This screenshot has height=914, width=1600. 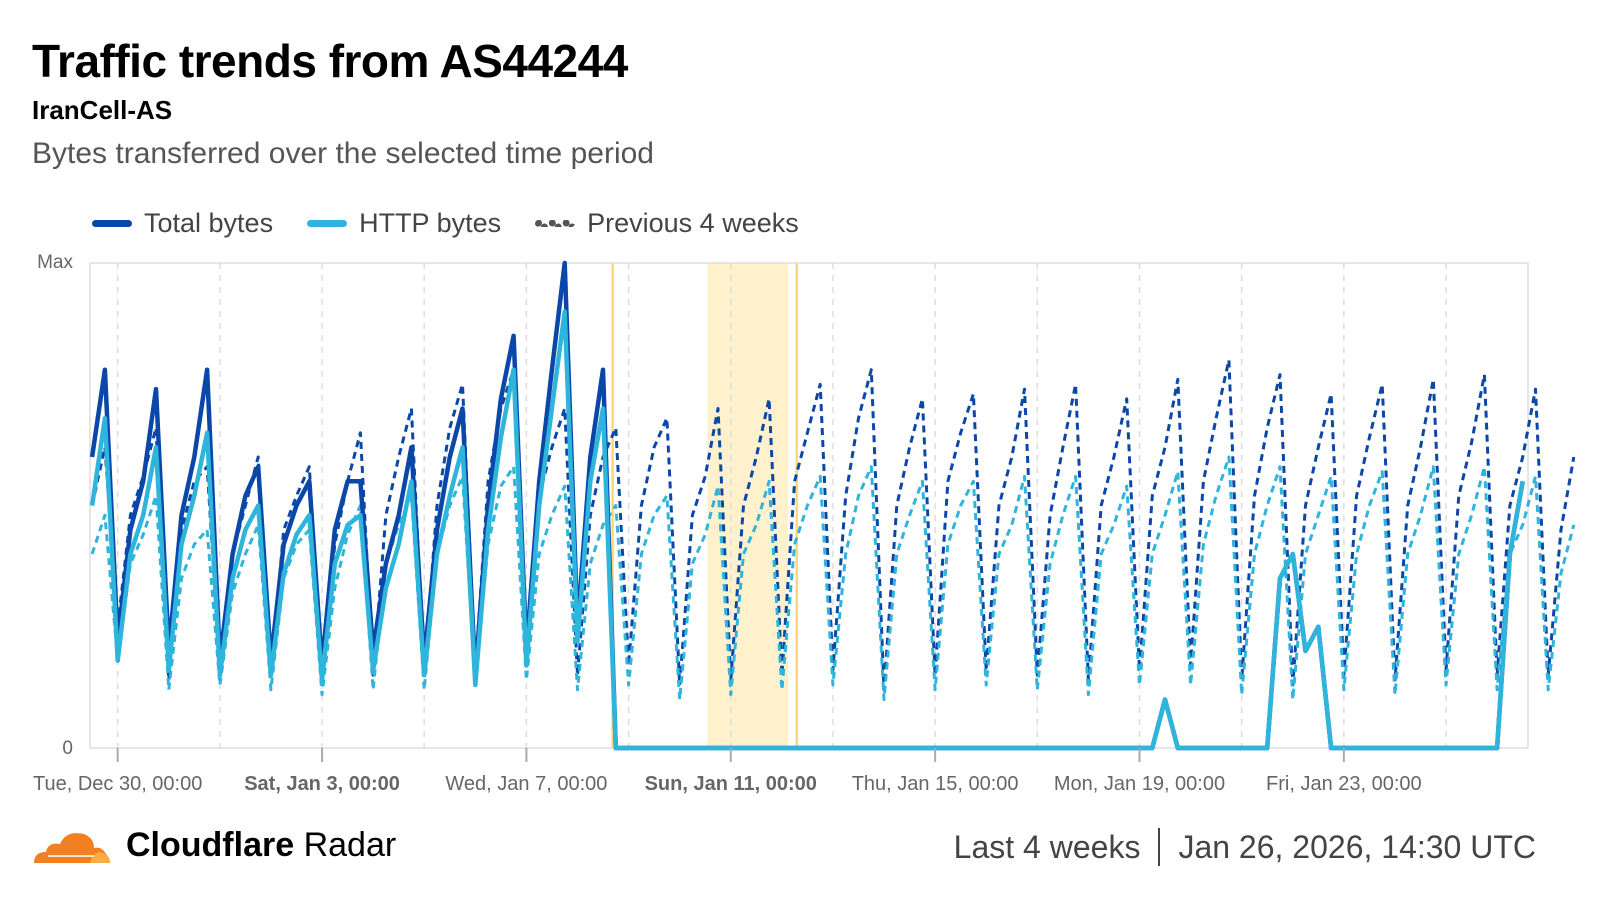 I want to click on timestamp: Jan 26, 2026, 14:30 UTC, so click(x=1357, y=846).